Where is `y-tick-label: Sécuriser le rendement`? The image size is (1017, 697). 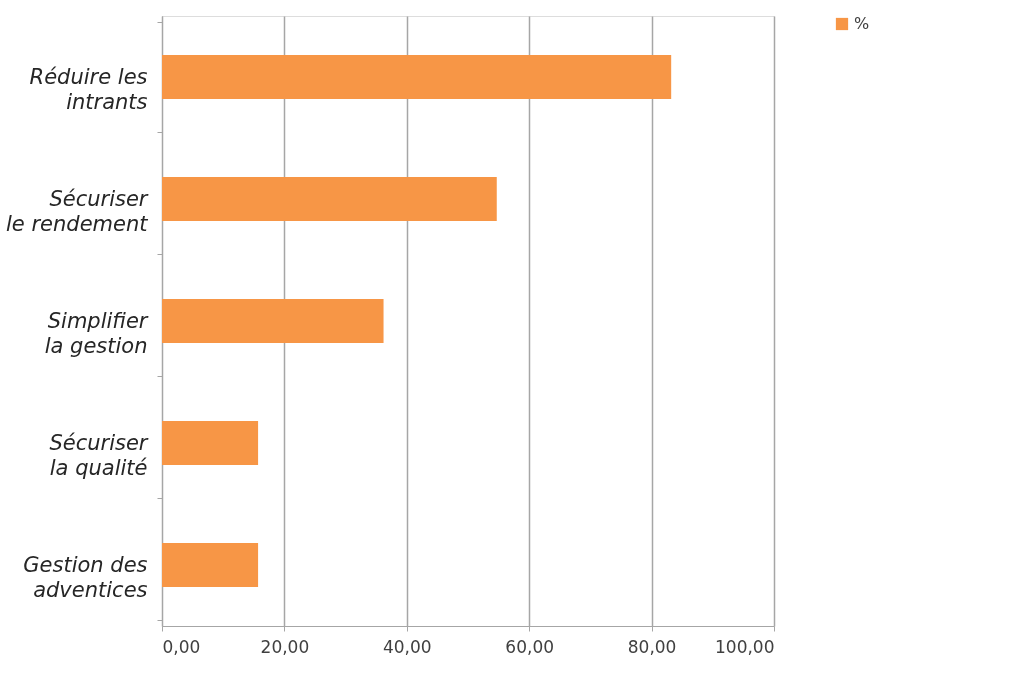 y-tick-label: Sécuriser le rendement is located at coordinates (77, 211).